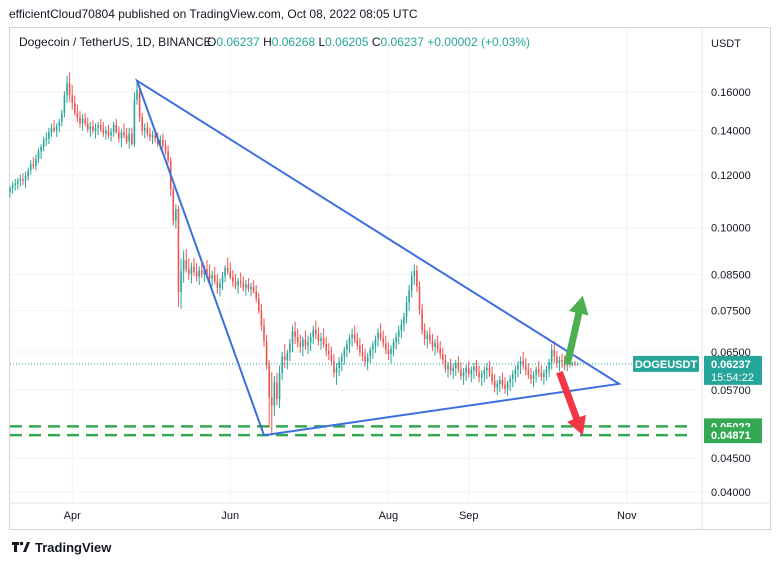 Image resolution: width=780 pixels, height=563 pixels. What do you see at coordinates (61, 547) in the screenshot?
I see `footer: TradingView` at bounding box center [61, 547].